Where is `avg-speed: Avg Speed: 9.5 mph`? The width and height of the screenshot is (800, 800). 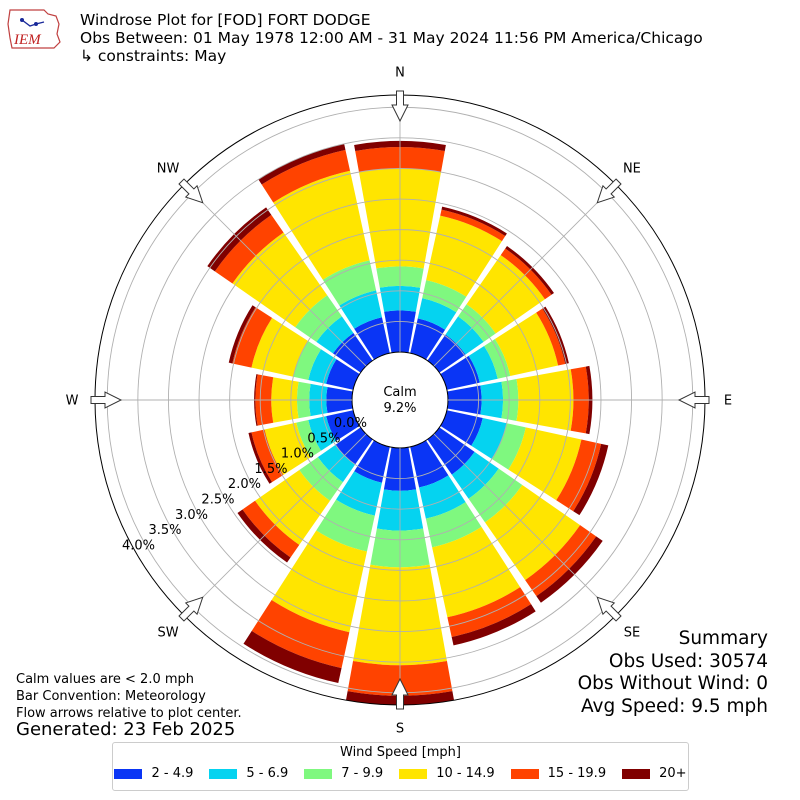
avg-speed: Avg Speed: 9.5 mph is located at coordinates (674, 706).